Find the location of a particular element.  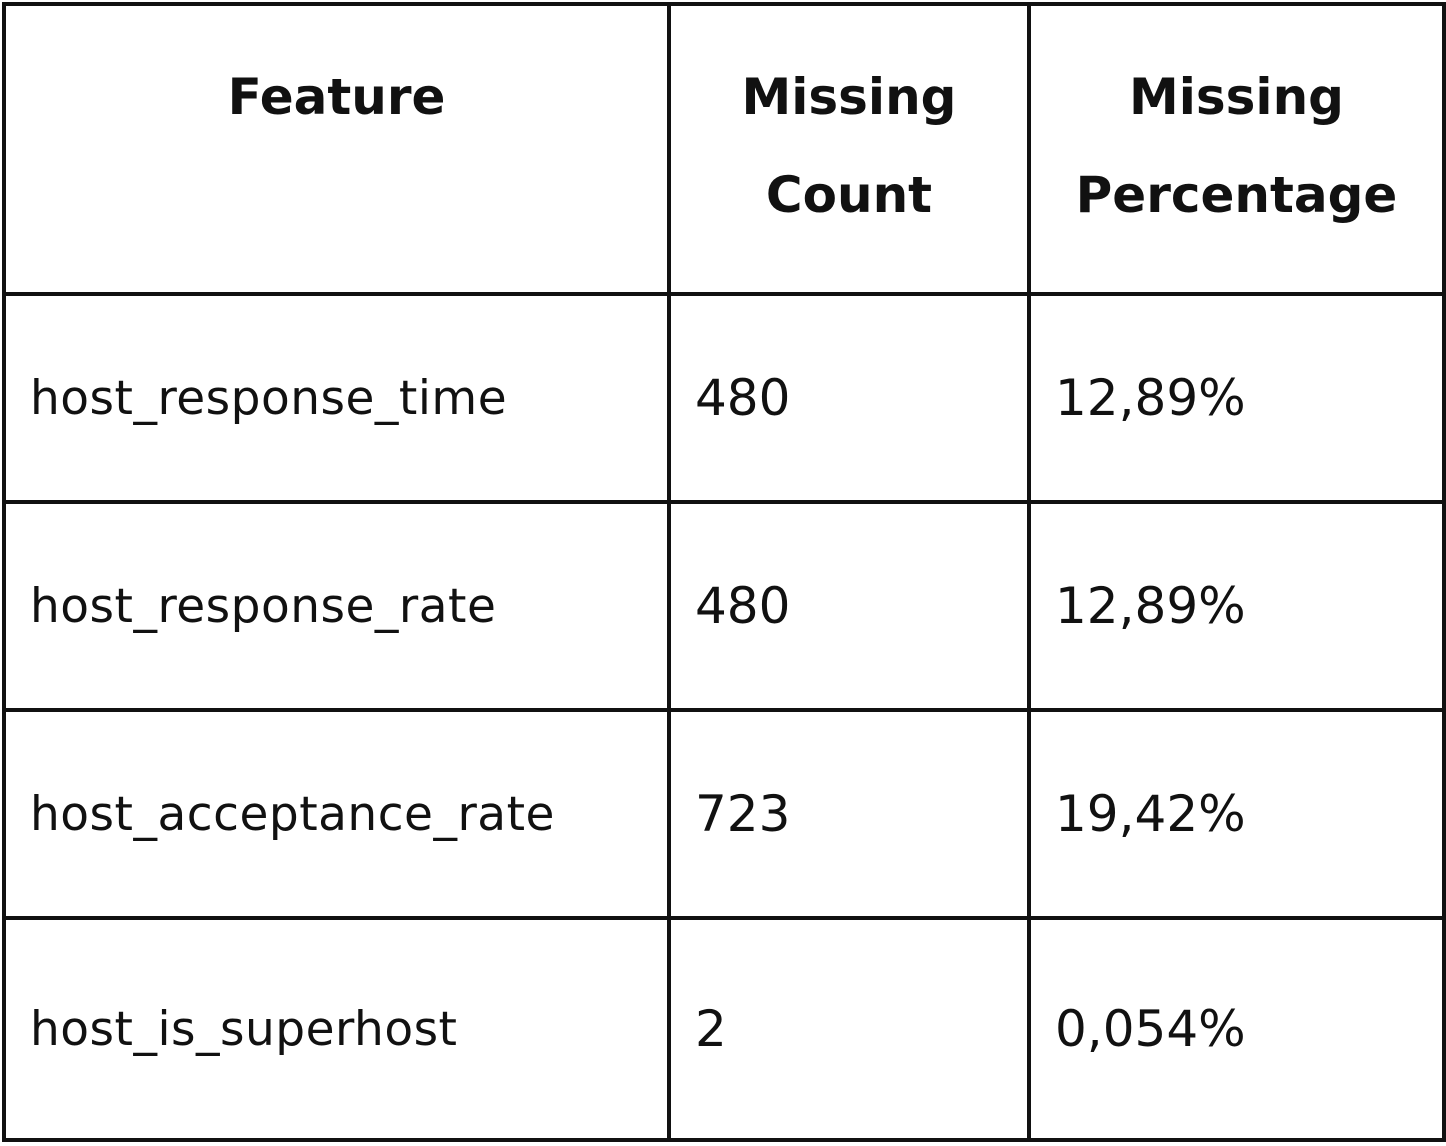

header-missing-count-line1: Missing is located at coordinates (849, 97).